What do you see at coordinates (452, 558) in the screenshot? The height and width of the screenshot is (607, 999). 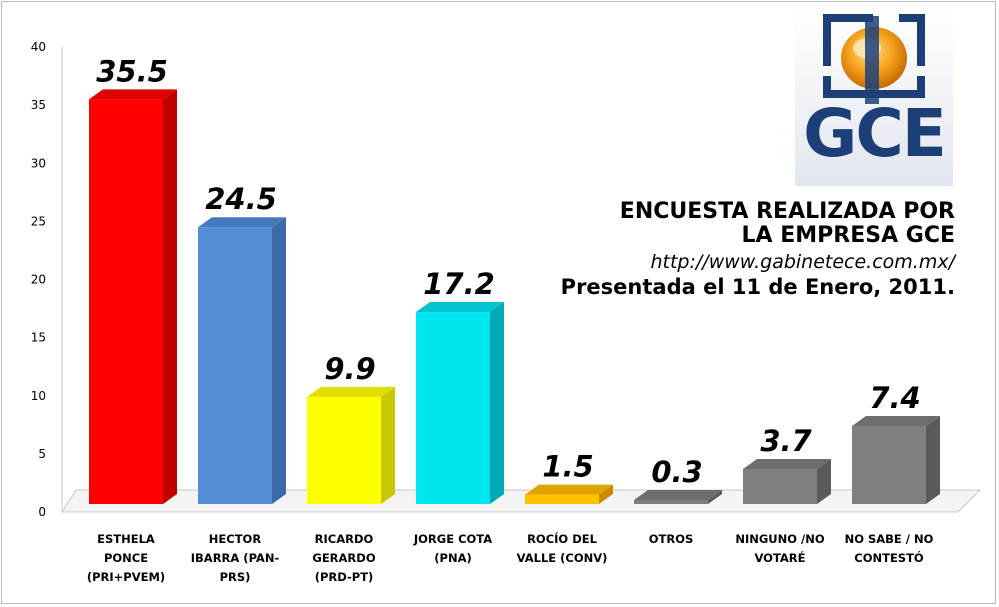 I see `x-tick-label: (PNA)` at bounding box center [452, 558].